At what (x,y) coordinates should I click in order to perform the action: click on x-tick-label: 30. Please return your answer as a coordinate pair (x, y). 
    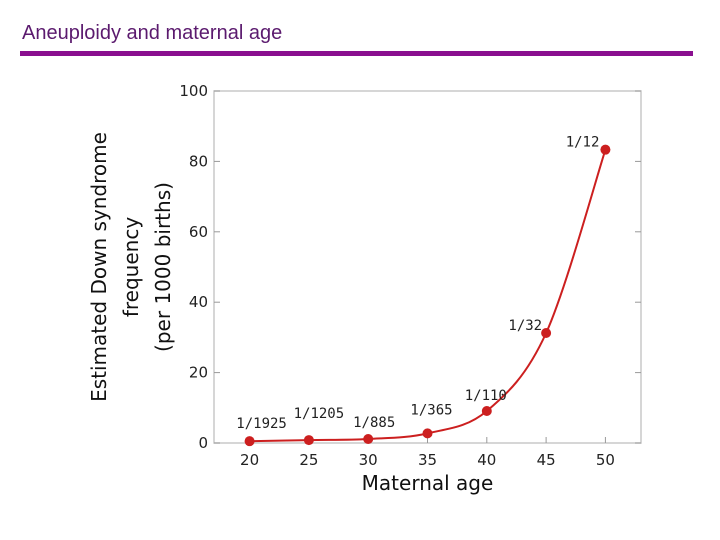
    Looking at the image, I should click on (368, 460).